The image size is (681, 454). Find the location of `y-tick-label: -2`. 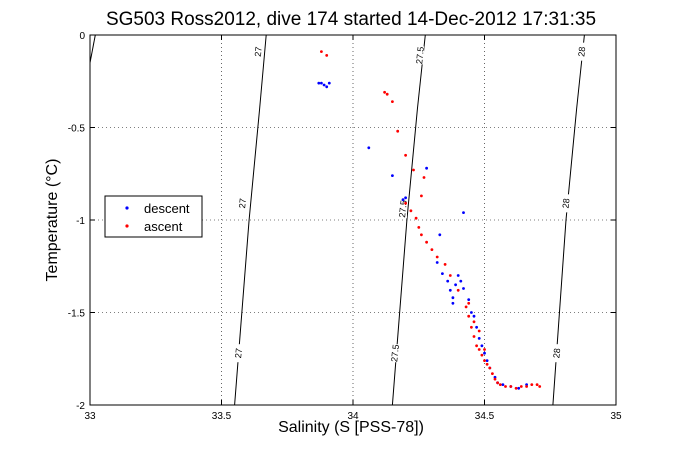

y-tick-label: -2 is located at coordinates (80, 406).